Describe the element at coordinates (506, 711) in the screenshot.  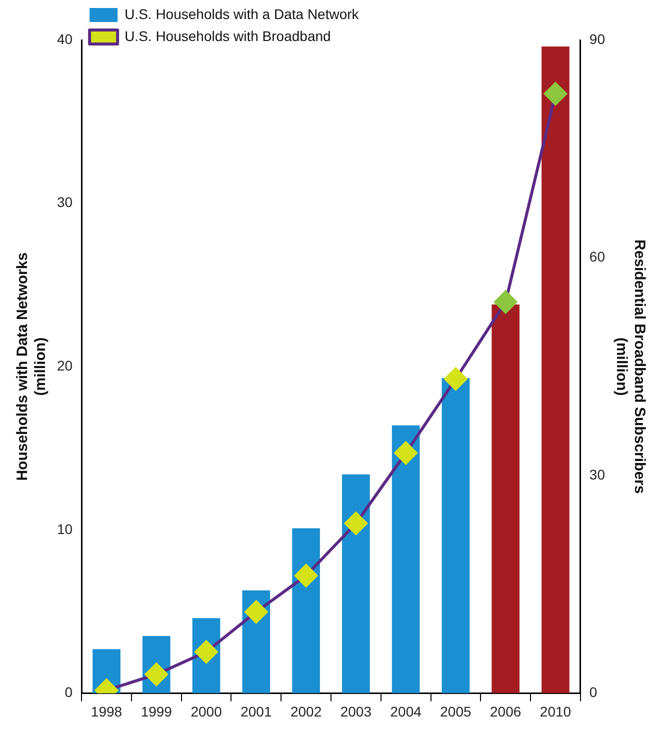
I see `x-tick-label: 2006` at that location.